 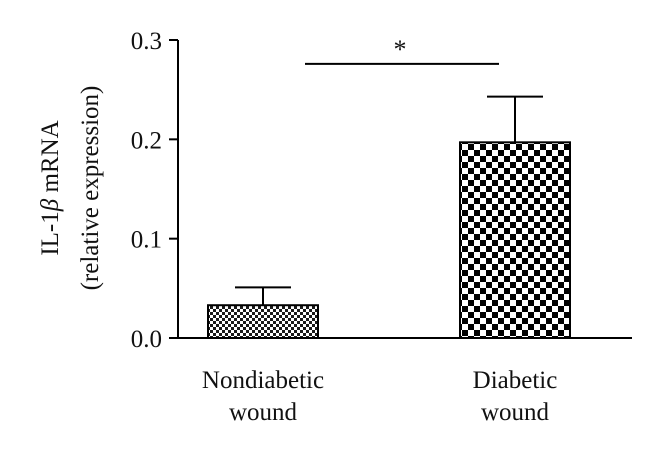 What do you see at coordinates (146, 339) in the screenshot?
I see `y-tick-label: 0.0` at bounding box center [146, 339].